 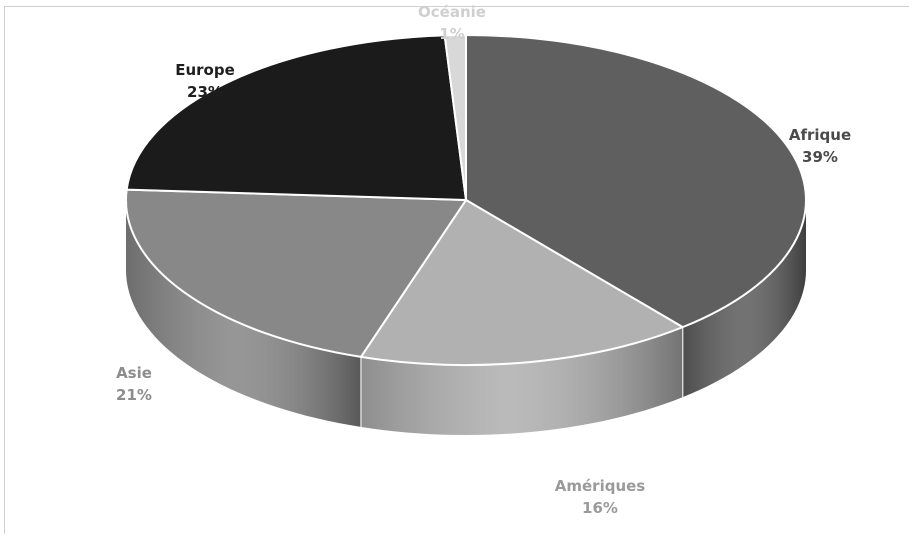 I want to click on pie-slice-asie, so click(x=296, y=273).